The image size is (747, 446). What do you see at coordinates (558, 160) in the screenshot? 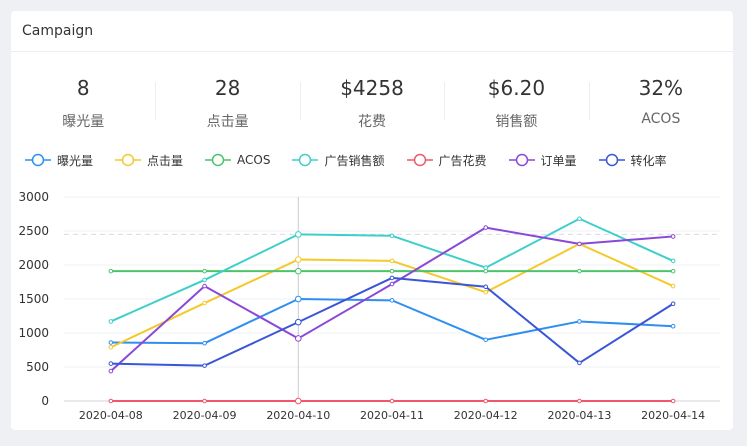
I see `legend-label: 订单量` at bounding box center [558, 160].